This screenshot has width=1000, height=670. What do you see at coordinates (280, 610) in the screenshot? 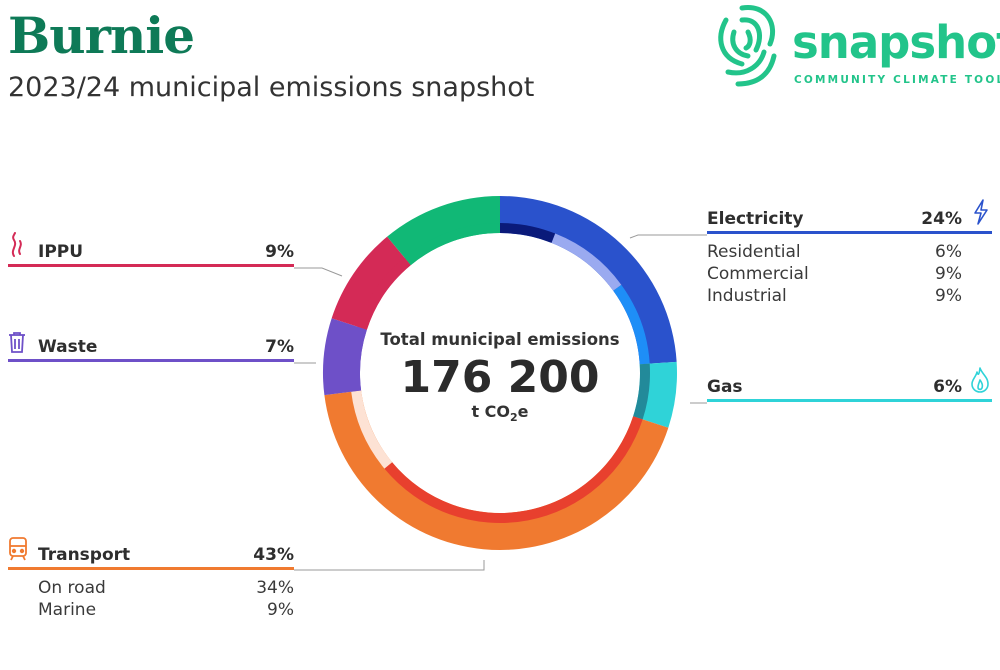
I see `subcategory-marine-pct: 9%` at bounding box center [280, 610].